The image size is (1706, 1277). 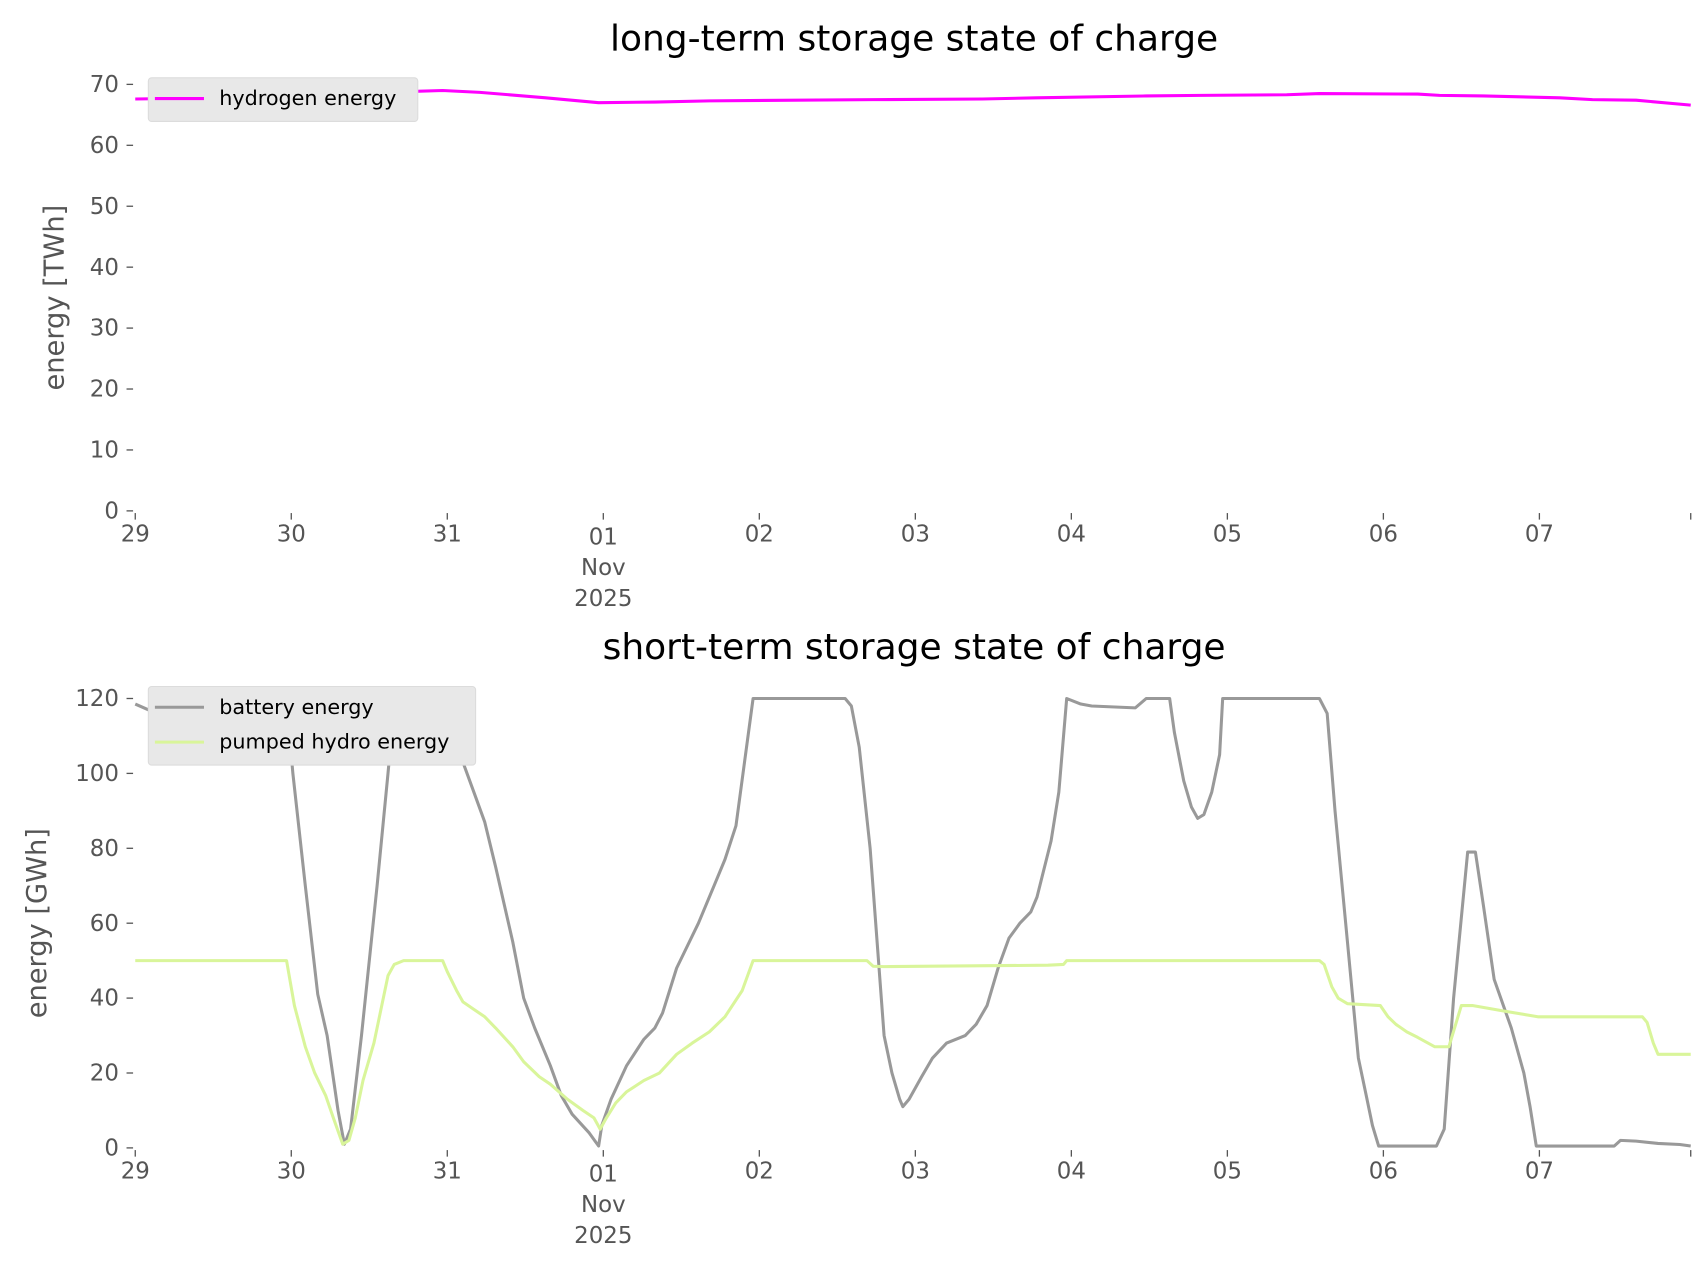 I want to click on legend-label: battery energy, so click(x=296, y=707).